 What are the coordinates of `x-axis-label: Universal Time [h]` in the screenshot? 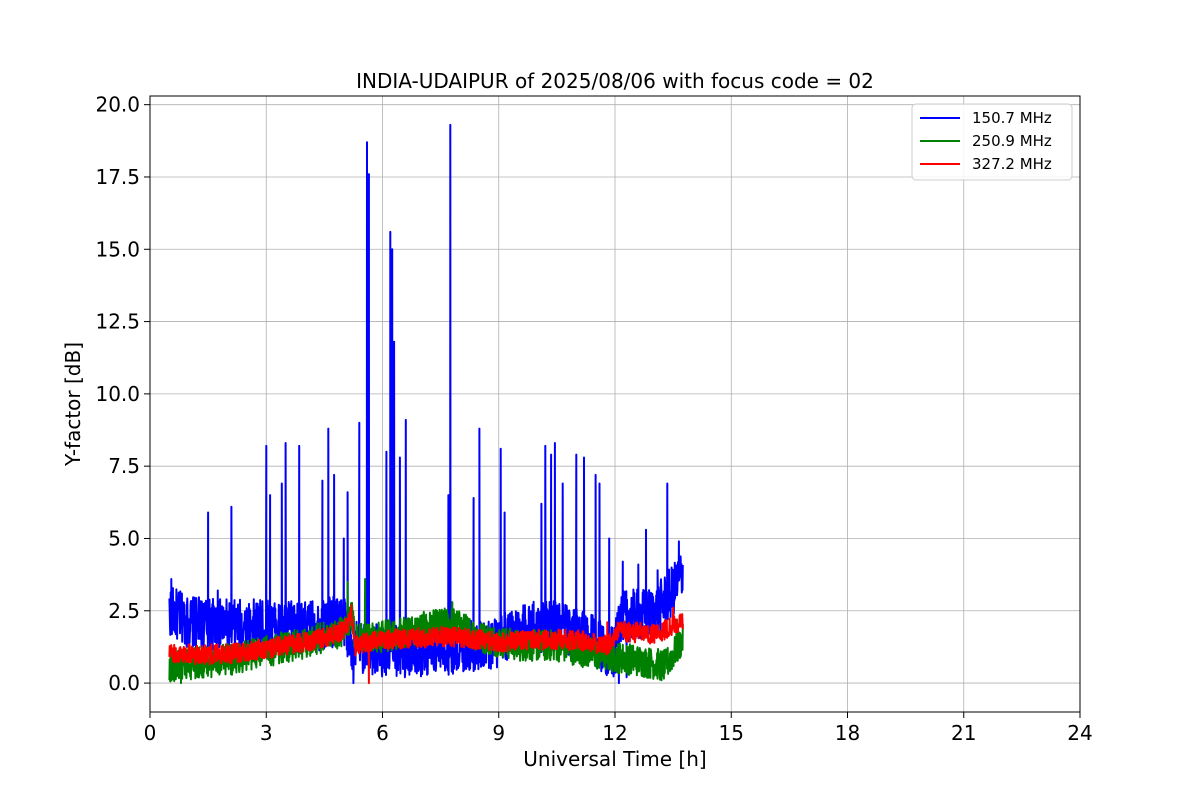 It's located at (614, 759).